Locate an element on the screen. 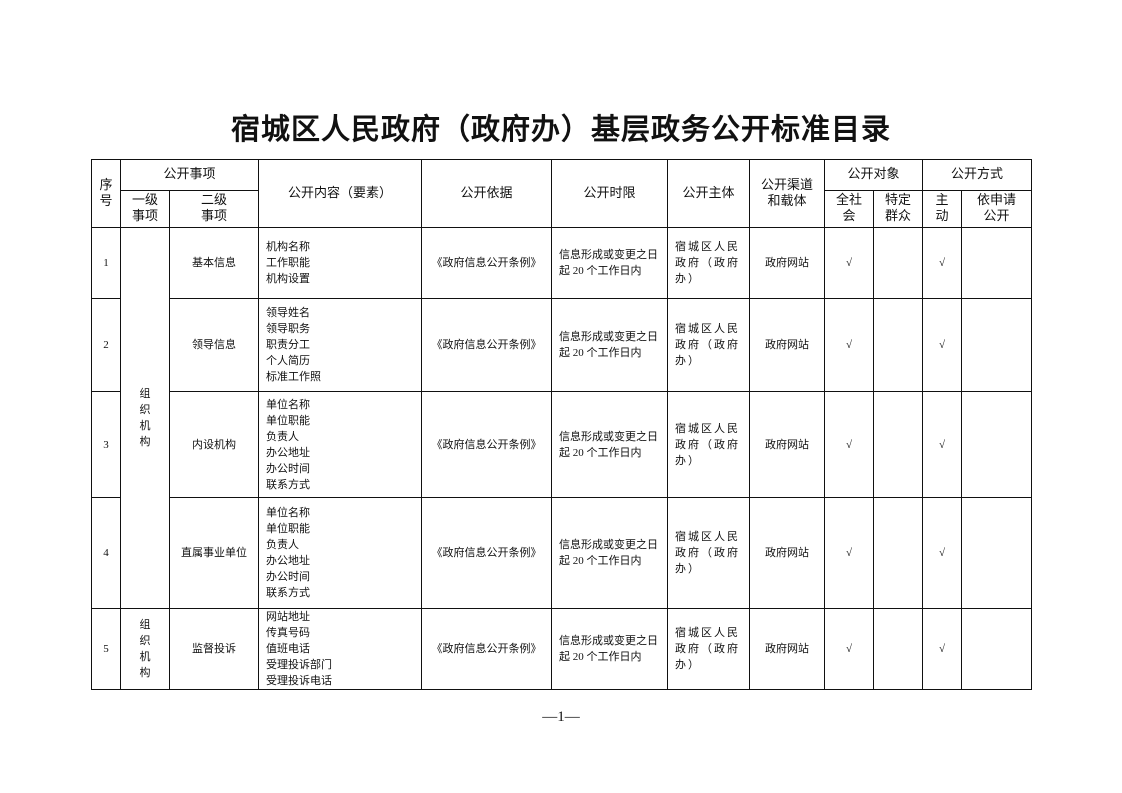  content-line: 领导职务 is located at coordinates (288, 329).